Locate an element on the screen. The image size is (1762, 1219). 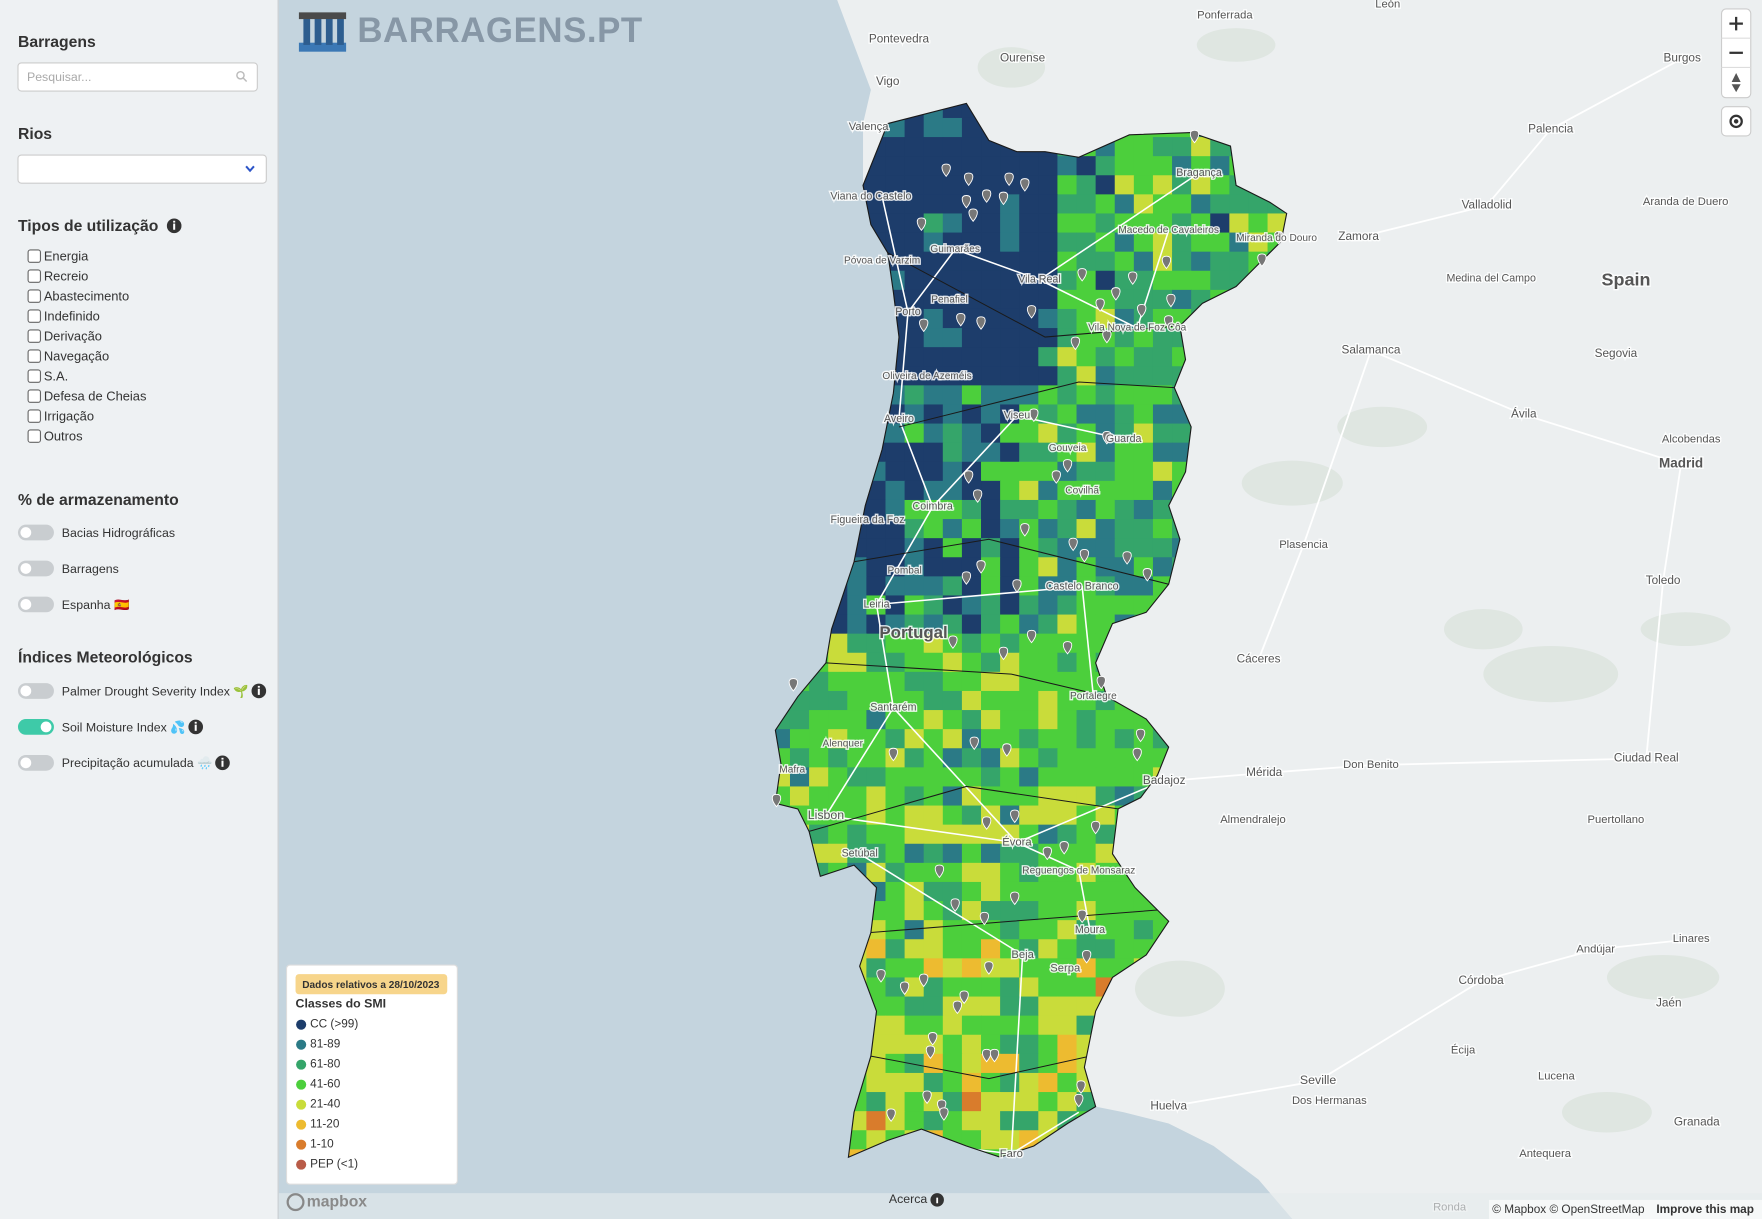
about-link: Acerca is located at coordinates (908, 1199).